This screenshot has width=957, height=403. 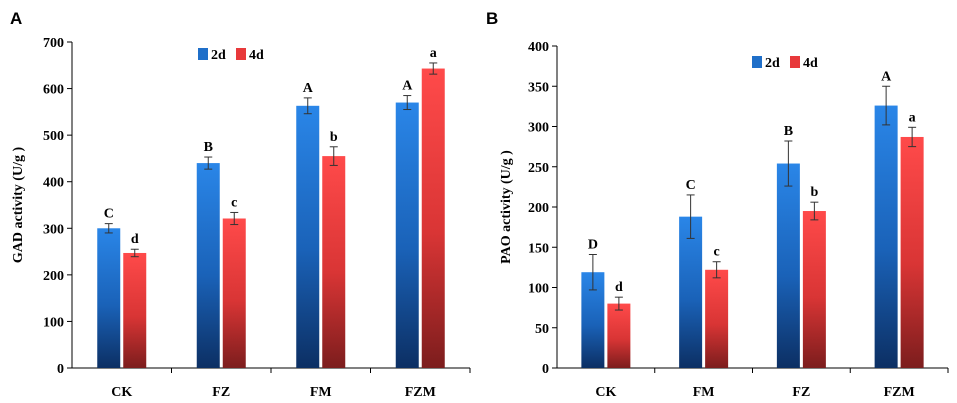 I want to click on y-tick-label: 700, so click(x=53, y=43).